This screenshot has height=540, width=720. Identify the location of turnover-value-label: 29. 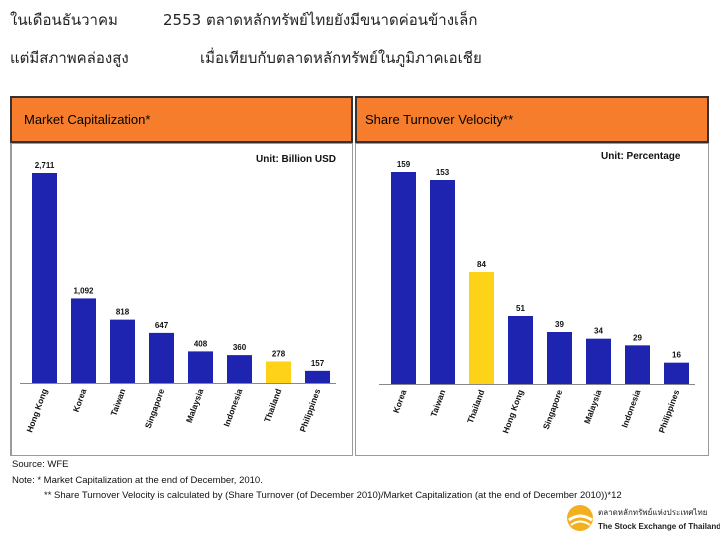
(637, 337).